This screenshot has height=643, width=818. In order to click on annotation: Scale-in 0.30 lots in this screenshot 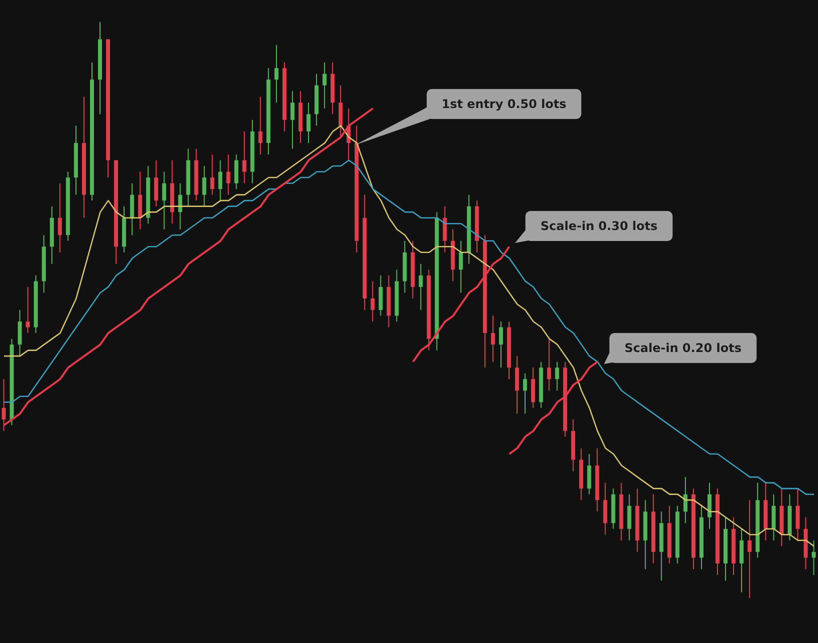, I will do `click(599, 226)`.